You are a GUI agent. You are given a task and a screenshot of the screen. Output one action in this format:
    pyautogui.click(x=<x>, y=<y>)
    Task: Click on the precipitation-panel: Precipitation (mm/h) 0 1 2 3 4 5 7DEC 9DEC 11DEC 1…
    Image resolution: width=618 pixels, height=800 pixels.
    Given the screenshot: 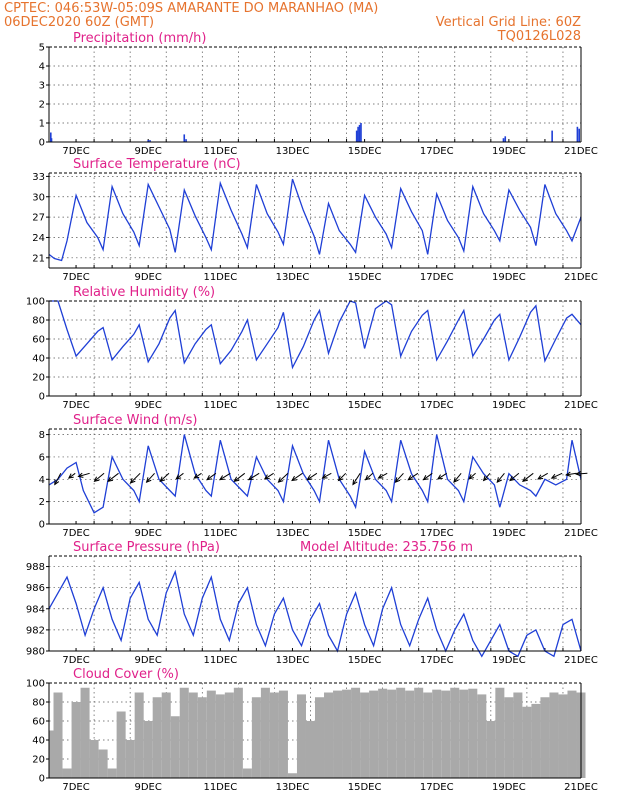 What is the action you would take?
    pyautogui.click(x=318, y=94)
    